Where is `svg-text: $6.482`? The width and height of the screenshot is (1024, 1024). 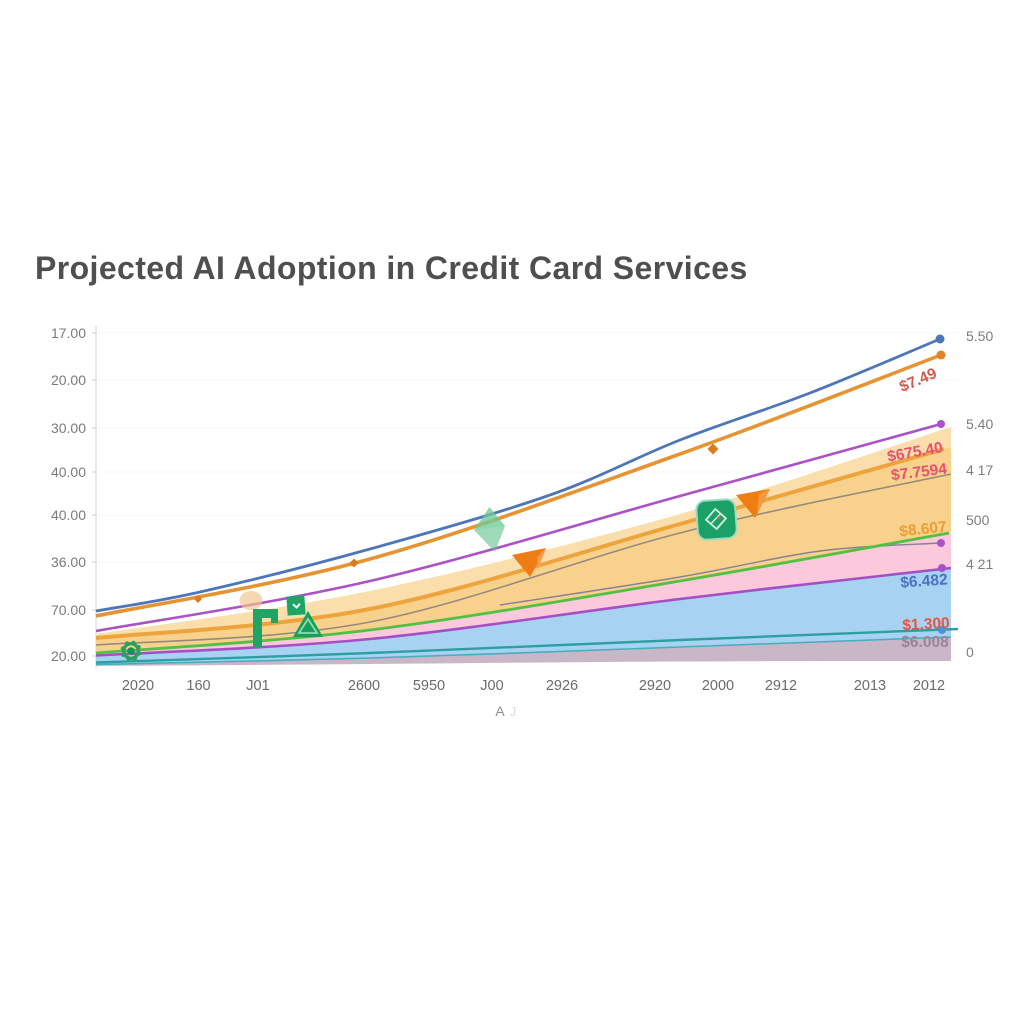 svg-text: $6.482 is located at coordinates (924, 581).